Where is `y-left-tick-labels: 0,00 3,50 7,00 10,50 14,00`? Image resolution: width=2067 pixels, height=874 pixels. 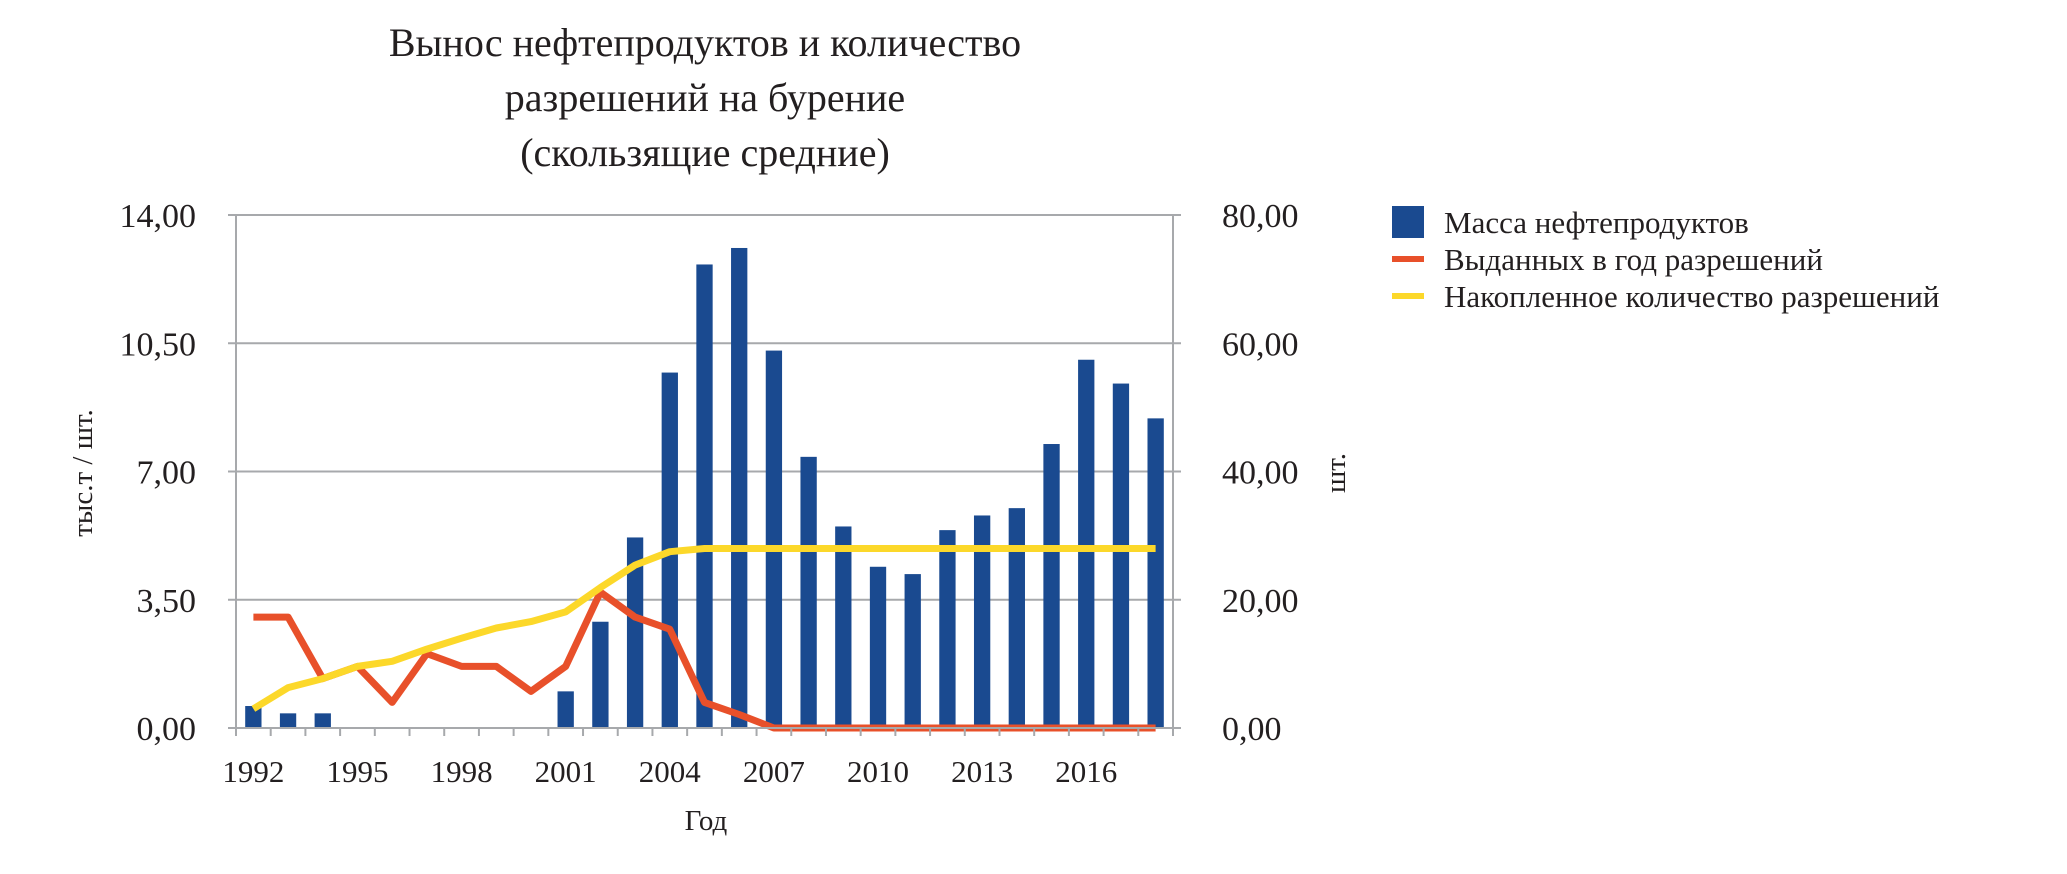 y-left-tick-labels: 0,00 3,50 7,00 10,50 14,00 is located at coordinates (158, 473).